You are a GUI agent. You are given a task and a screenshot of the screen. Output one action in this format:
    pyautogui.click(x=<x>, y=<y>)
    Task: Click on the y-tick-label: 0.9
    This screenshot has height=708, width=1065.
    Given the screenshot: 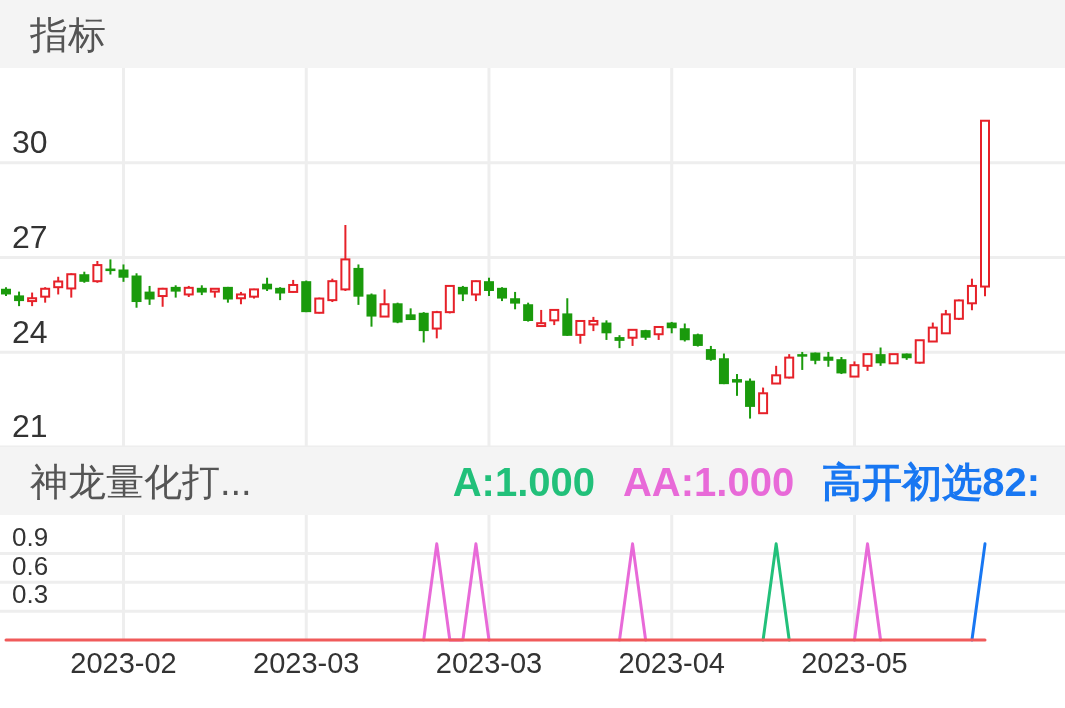 What is the action you would take?
    pyautogui.click(x=30, y=536)
    